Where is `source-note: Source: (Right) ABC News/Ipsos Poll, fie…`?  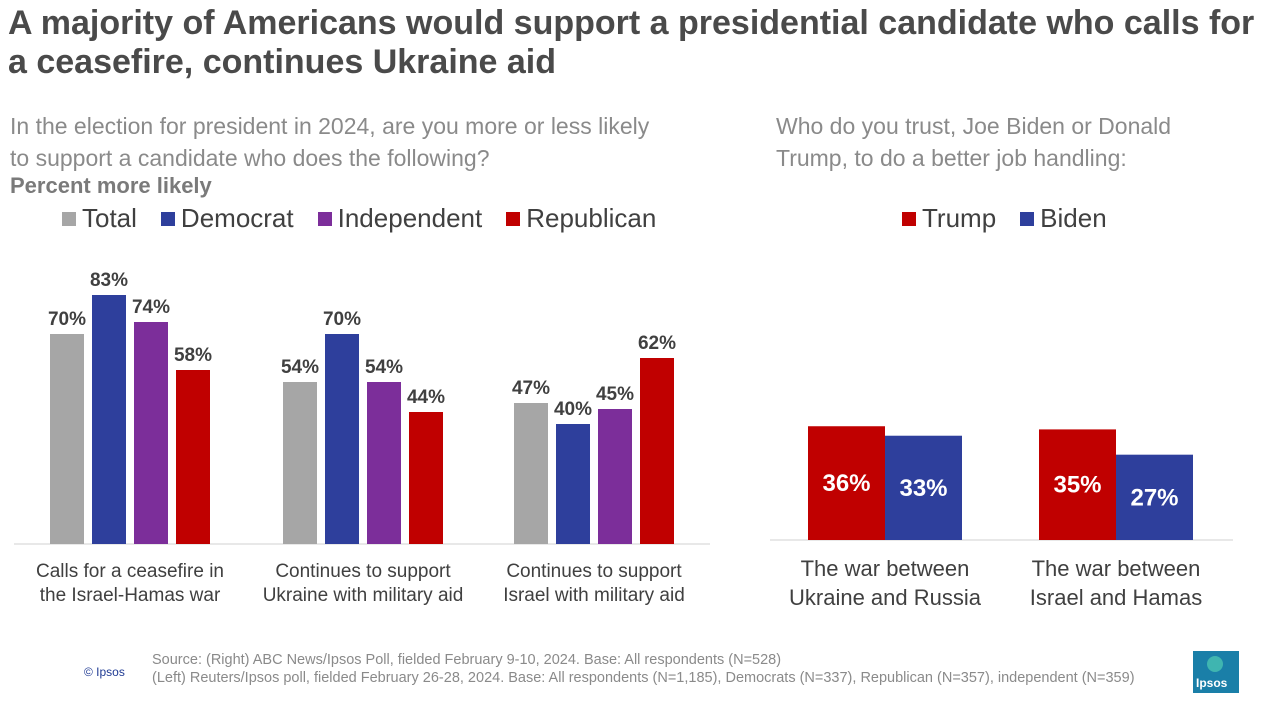
source-note: Source: (Right) ABC News/Ipsos Poll, fie… is located at coordinates (652, 669).